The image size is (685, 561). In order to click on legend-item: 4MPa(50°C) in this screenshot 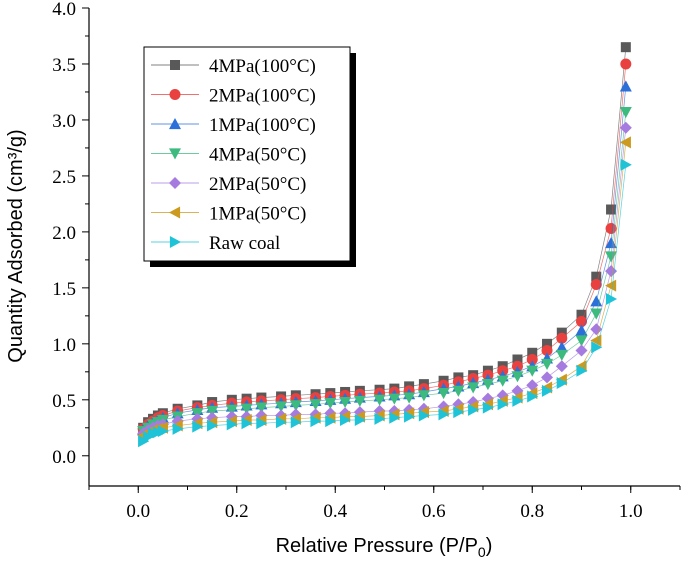, I will do `click(228, 155)`.